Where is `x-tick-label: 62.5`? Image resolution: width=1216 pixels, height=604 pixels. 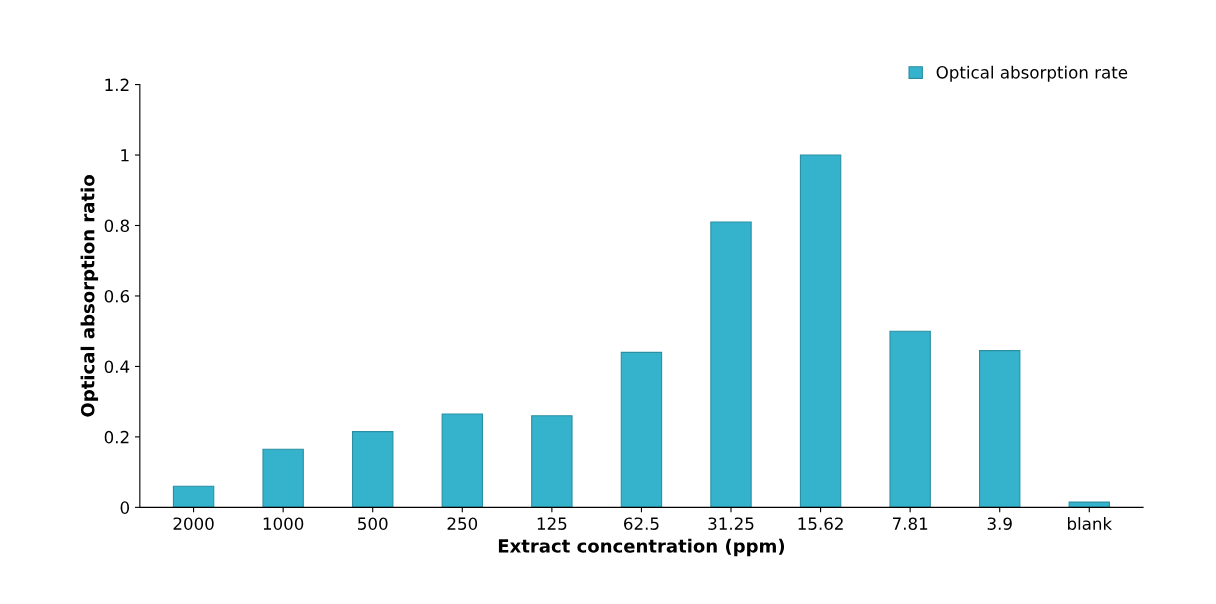 x-tick-label: 62.5 is located at coordinates (641, 523).